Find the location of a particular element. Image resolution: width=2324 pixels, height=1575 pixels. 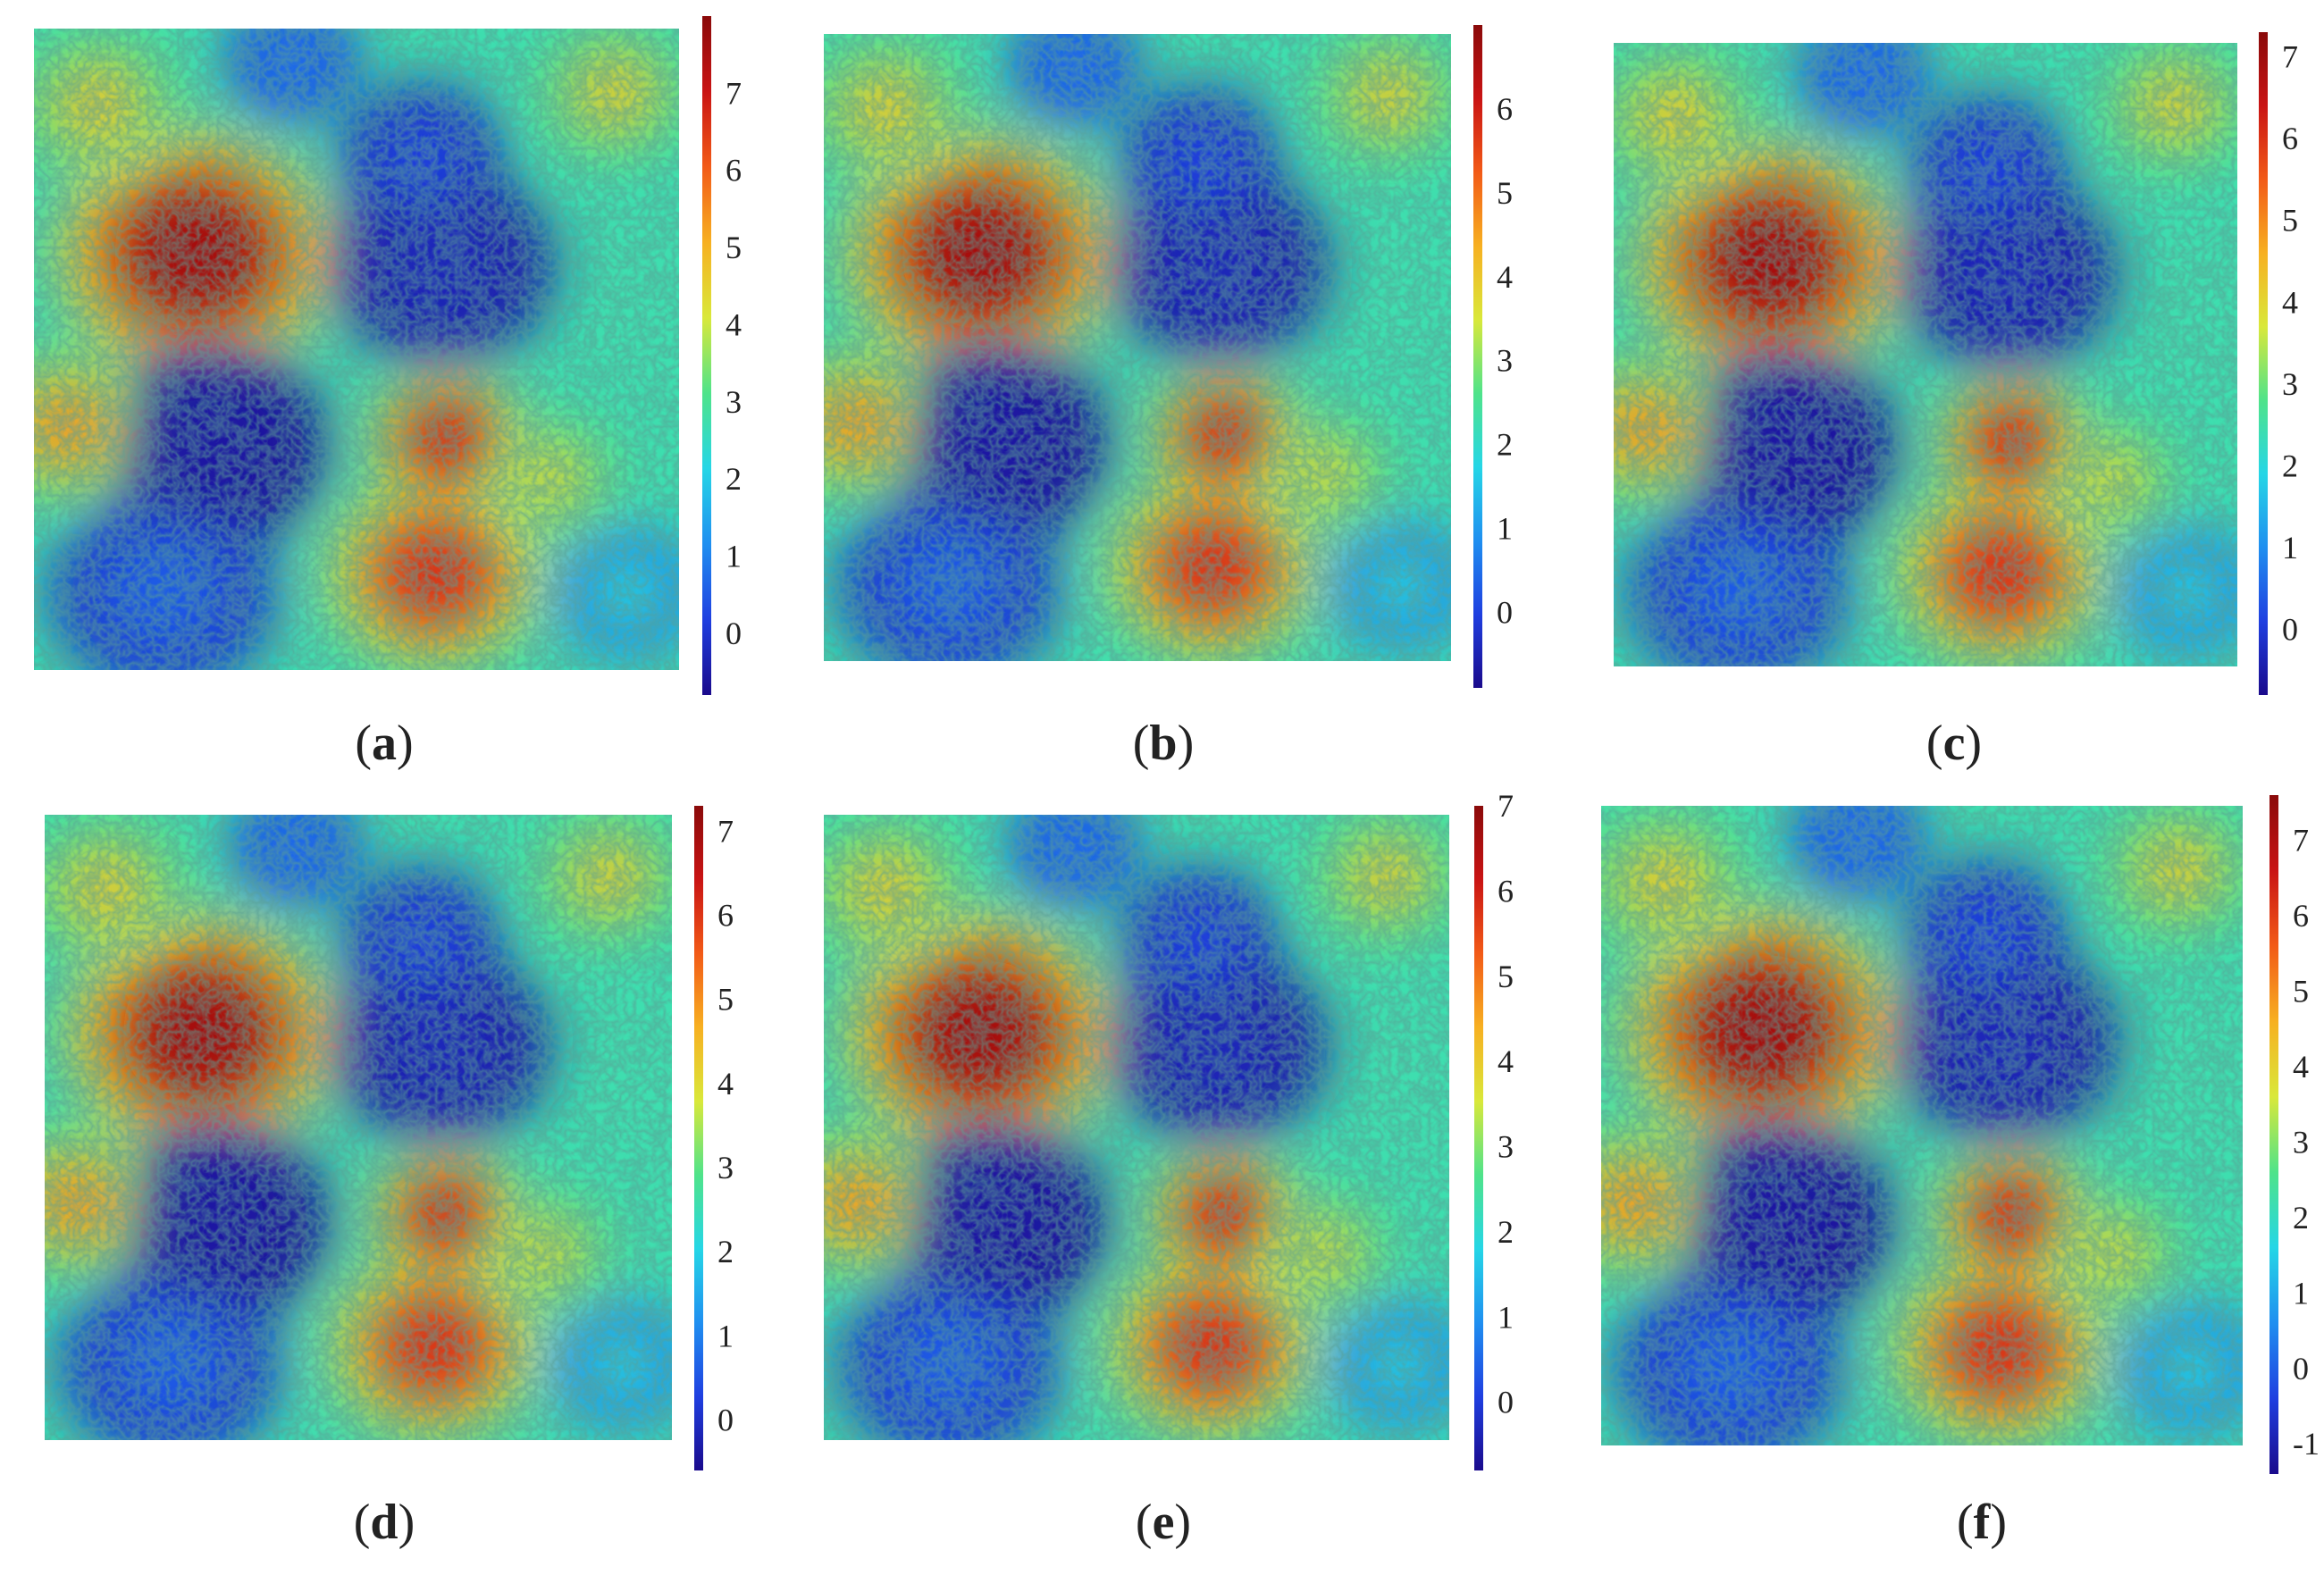

panel-caption: (e) is located at coordinates (1163, 1522).